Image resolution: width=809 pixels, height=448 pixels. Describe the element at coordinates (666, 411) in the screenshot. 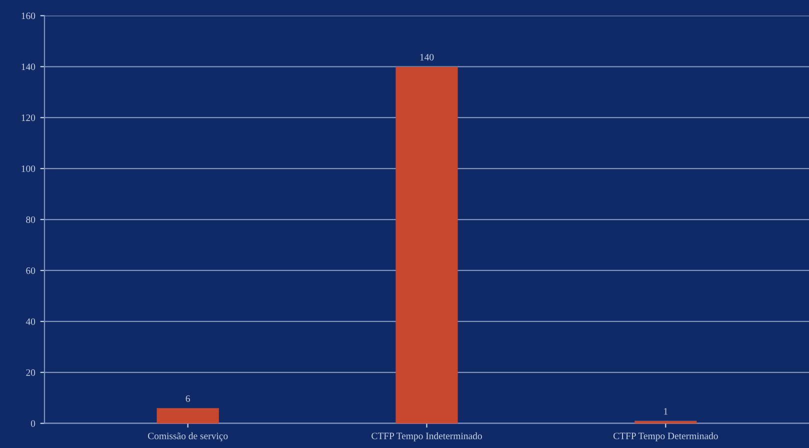

I see `data-label: 1` at that location.